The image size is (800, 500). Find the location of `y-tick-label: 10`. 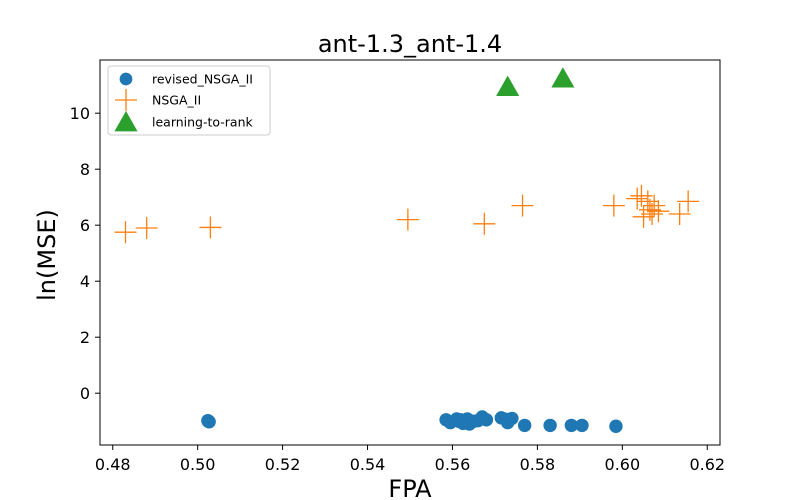

y-tick-label: 10 is located at coordinates (80, 113).